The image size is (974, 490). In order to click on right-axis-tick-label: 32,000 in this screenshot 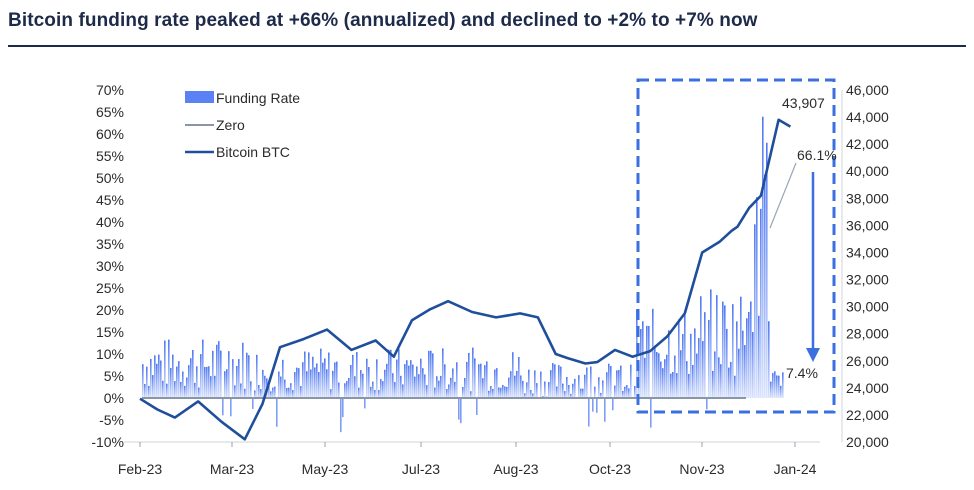, I will do `click(867, 280)`.